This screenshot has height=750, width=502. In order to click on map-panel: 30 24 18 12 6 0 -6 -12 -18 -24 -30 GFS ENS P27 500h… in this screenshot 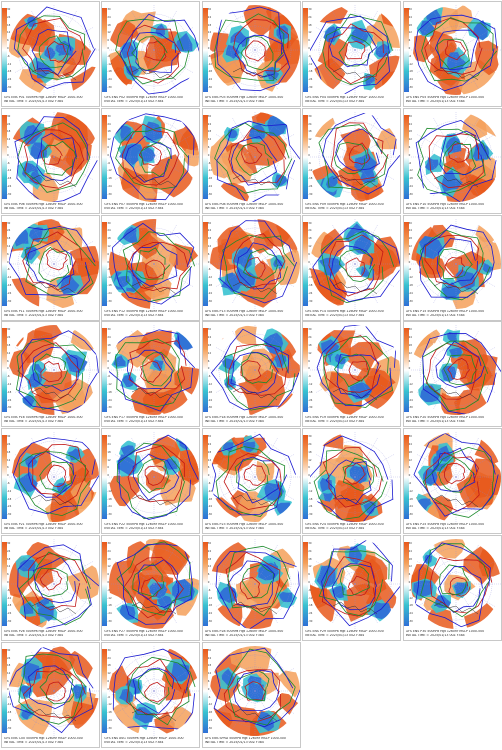, I will do `click(151, 588)`.